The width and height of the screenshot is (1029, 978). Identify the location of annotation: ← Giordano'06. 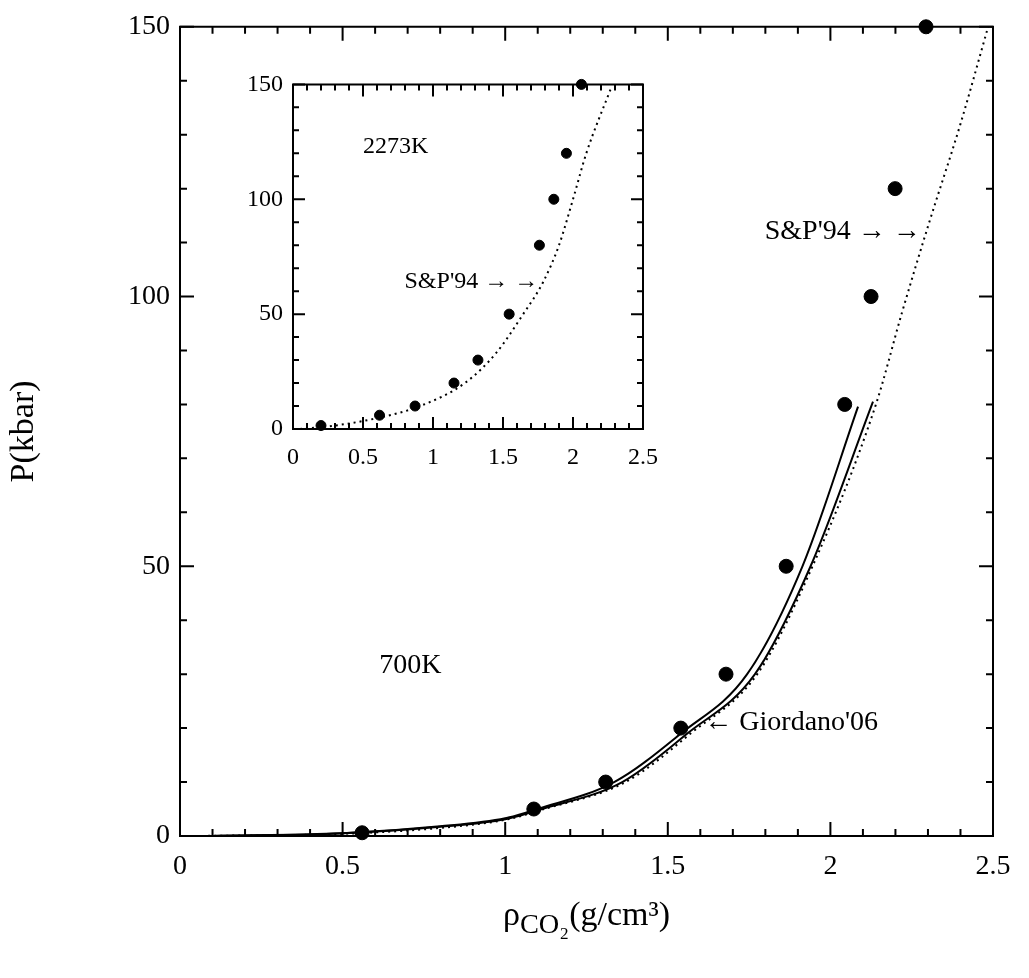
(791, 721).